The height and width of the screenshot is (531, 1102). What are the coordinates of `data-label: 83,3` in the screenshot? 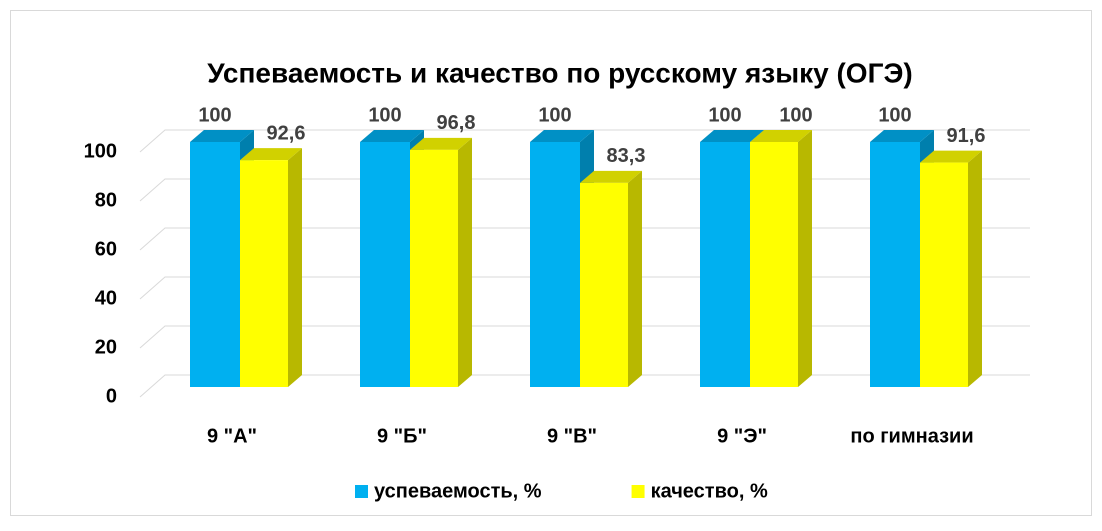 It's located at (626, 156).